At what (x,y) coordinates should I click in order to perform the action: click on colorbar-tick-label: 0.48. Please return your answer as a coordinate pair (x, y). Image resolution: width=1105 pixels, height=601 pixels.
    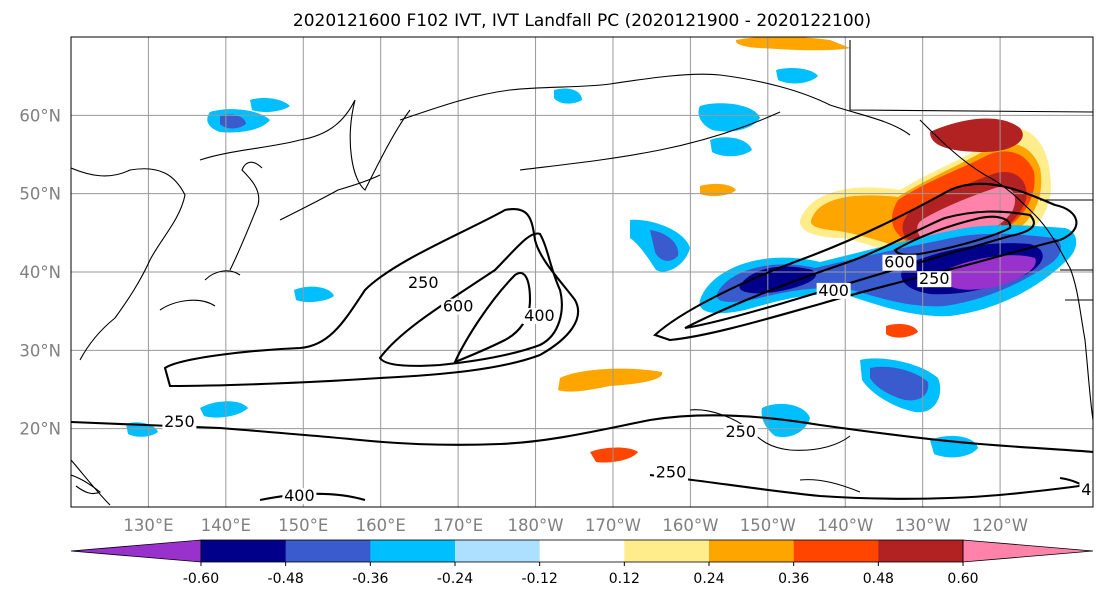
    Looking at the image, I should click on (878, 579).